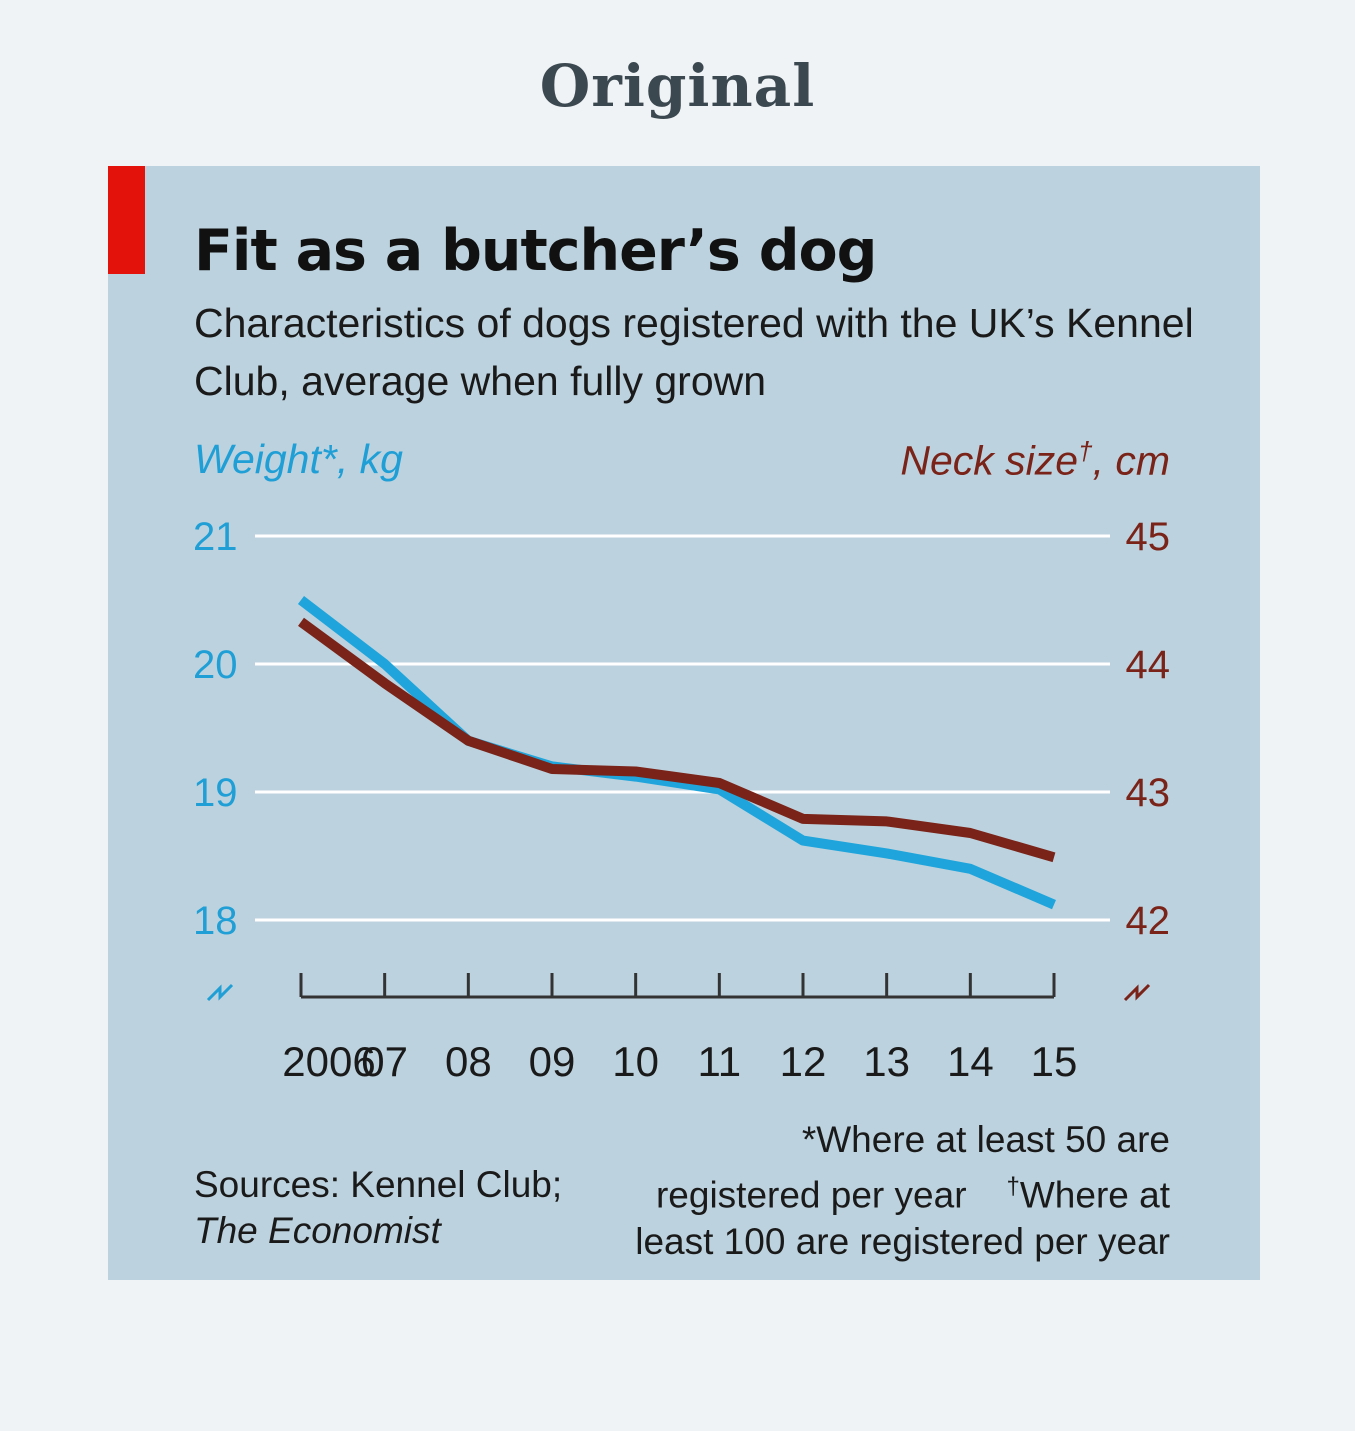 The height and width of the screenshot is (1431, 1355). I want to click on left-tick-label: 19, so click(215, 793).